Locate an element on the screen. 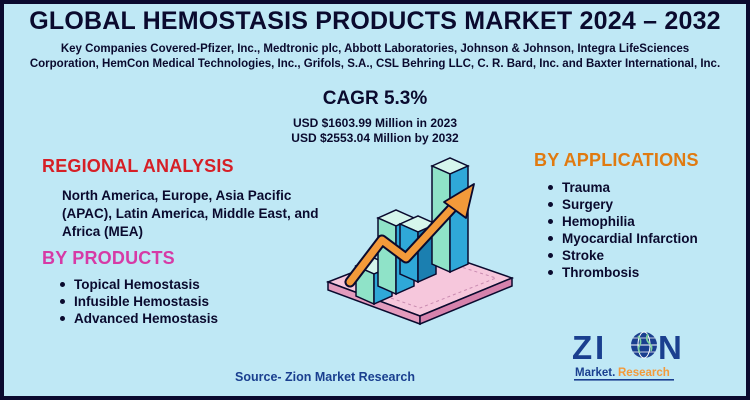  svg-text: N is located at coordinates (669, 347).